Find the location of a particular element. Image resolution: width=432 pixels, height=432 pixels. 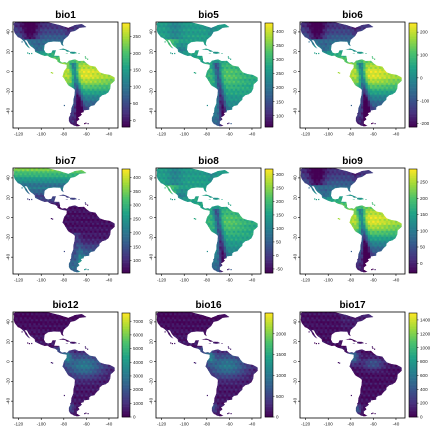

colorbar-segment is located at coordinates (126, 63).